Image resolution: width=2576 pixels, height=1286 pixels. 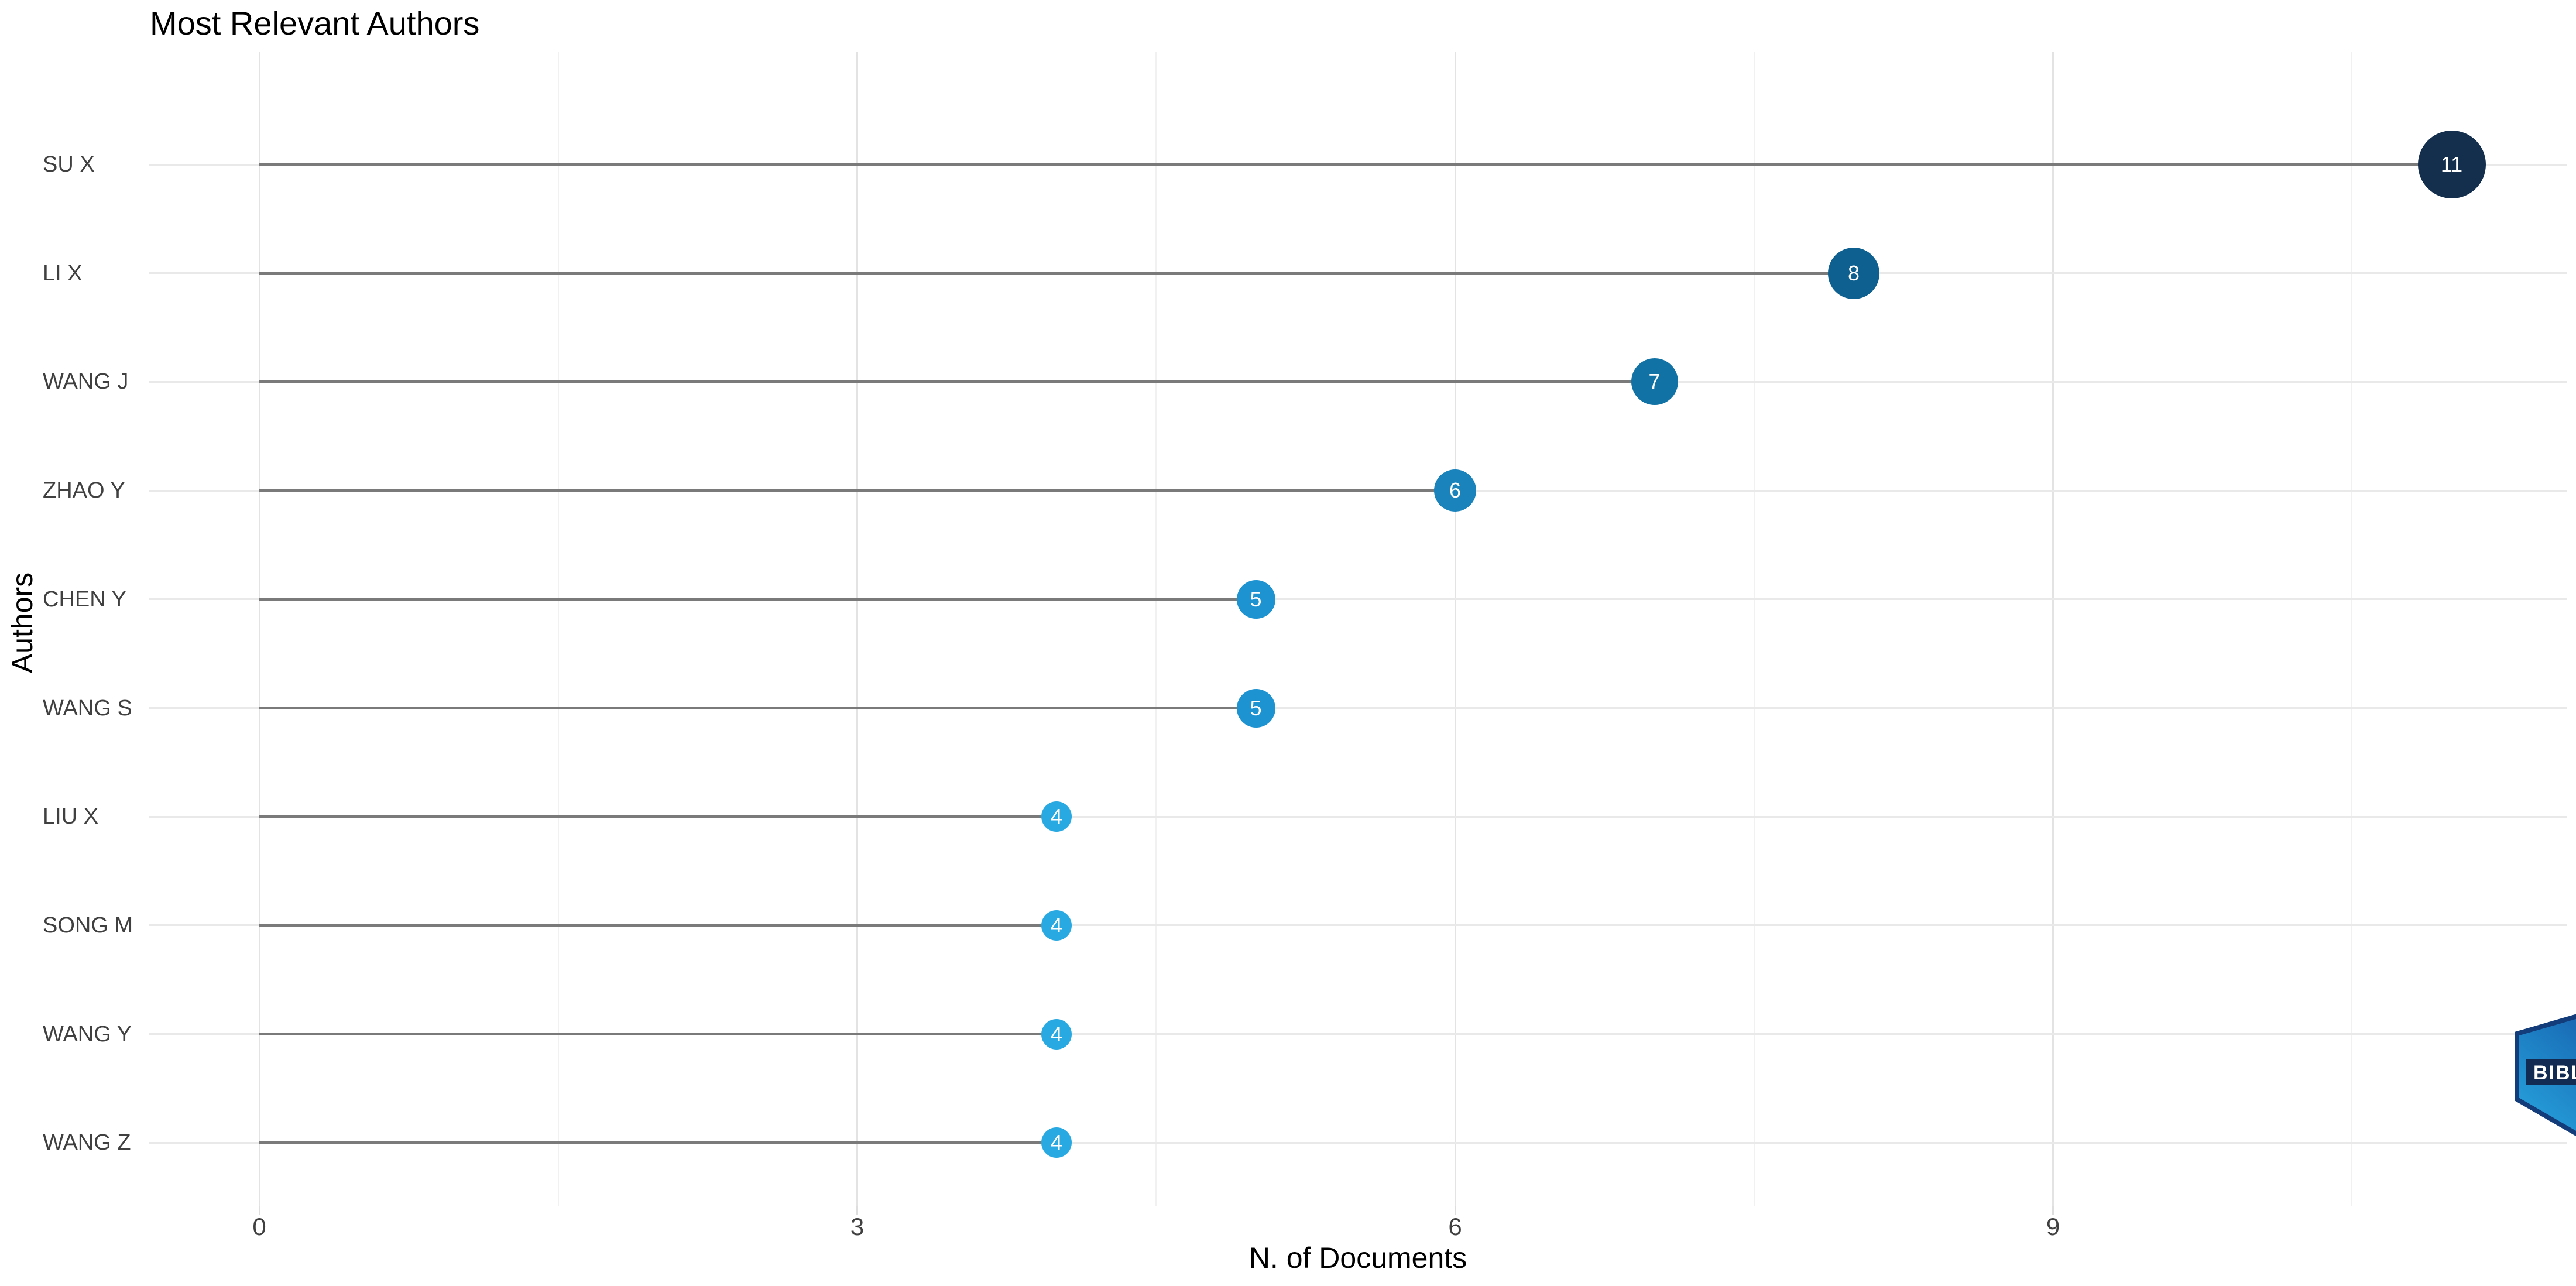 I want to click on data-point-value: 11, so click(x=2451, y=164).